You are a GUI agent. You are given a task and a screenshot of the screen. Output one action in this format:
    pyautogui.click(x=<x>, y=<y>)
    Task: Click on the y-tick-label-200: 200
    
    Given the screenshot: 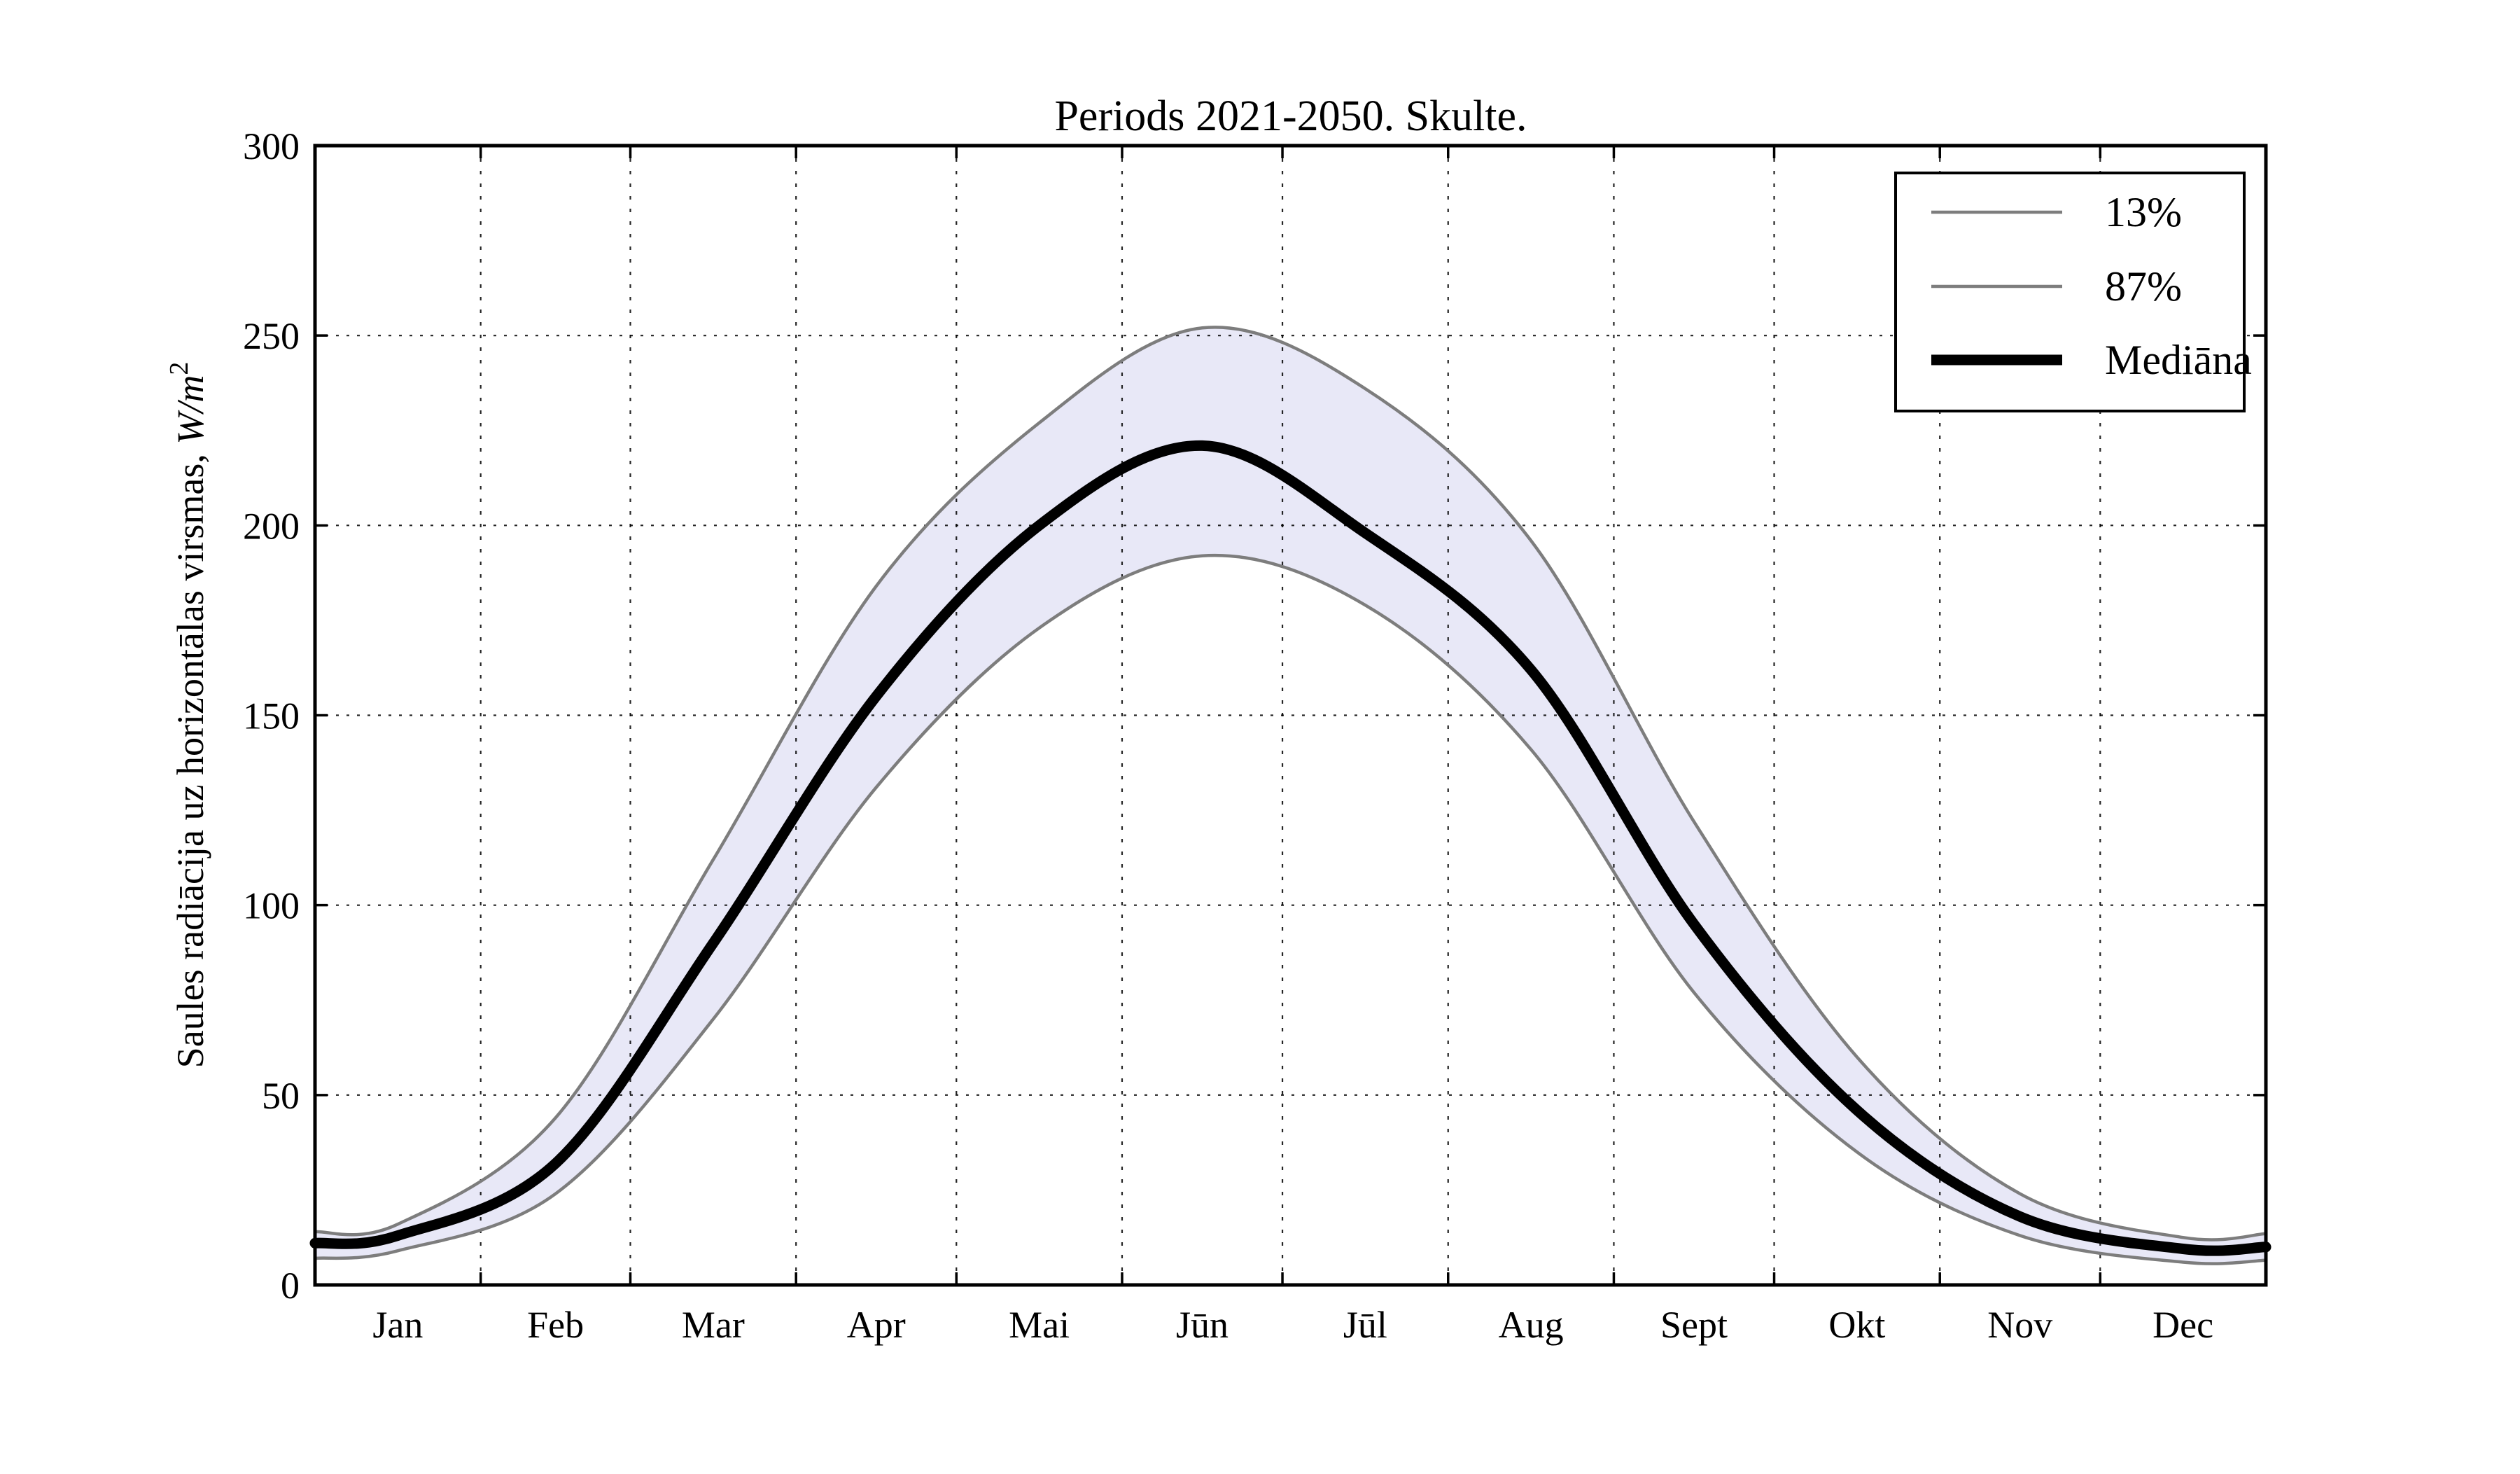 What is the action you would take?
    pyautogui.click(x=271, y=526)
    